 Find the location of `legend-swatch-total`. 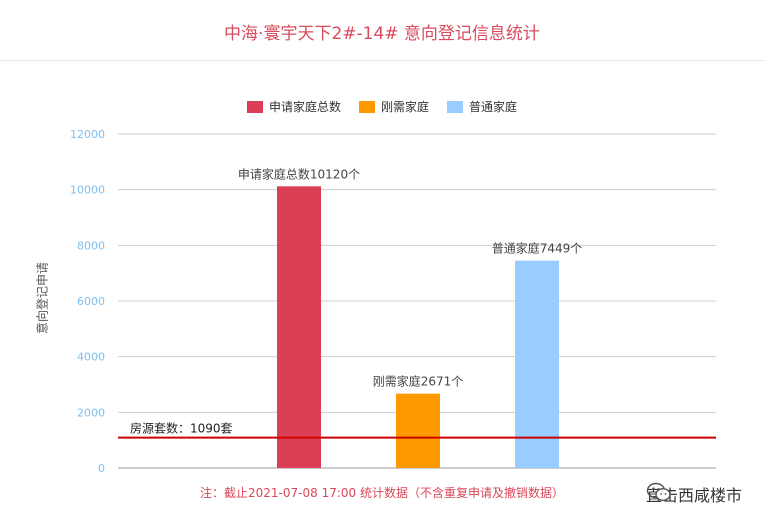

legend-swatch-total is located at coordinates (254, 106).